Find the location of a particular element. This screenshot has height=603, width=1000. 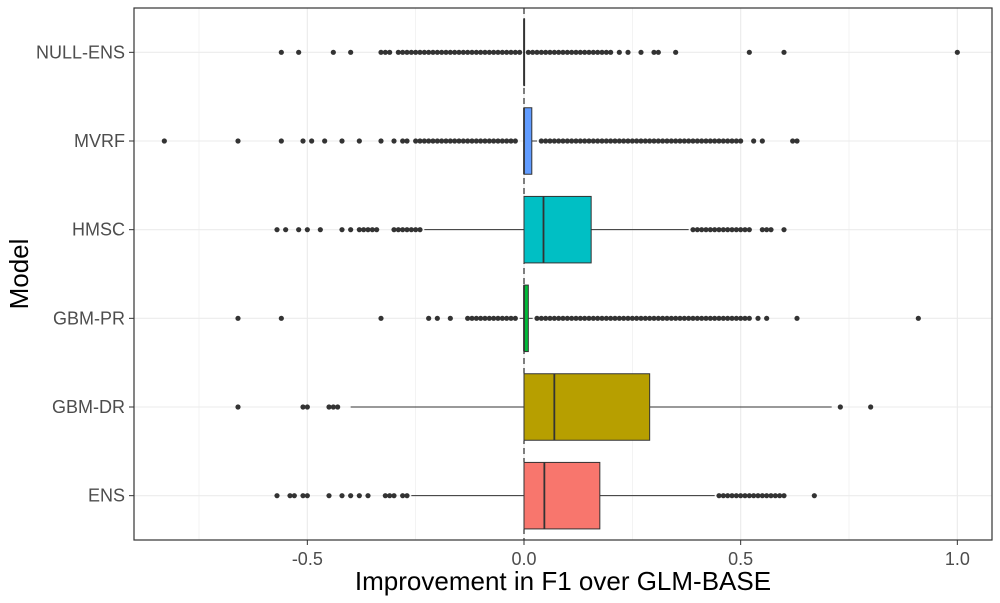

x-axis-title: Improvement in F1 over GLM-BASE is located at coordinates (563, 581).